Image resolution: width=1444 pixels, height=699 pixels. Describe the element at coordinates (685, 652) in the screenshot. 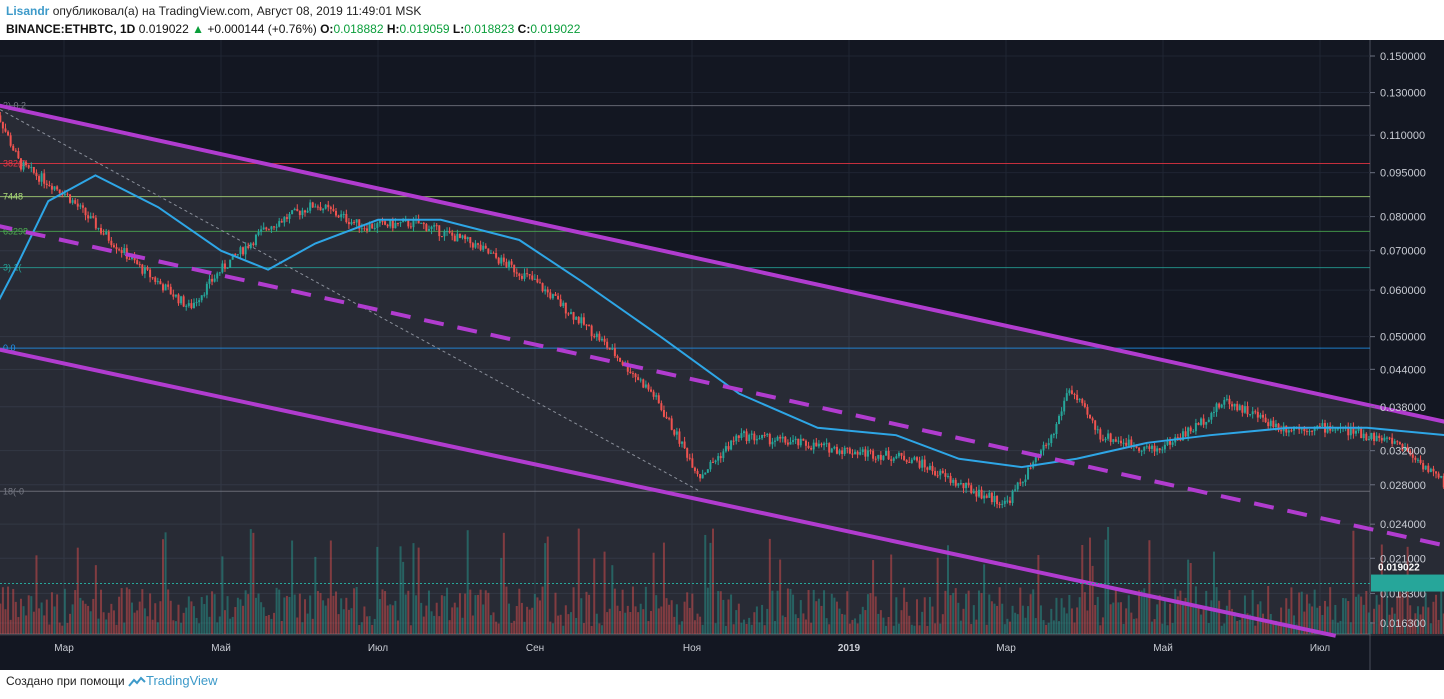

I see `time-axis-background` at that location.